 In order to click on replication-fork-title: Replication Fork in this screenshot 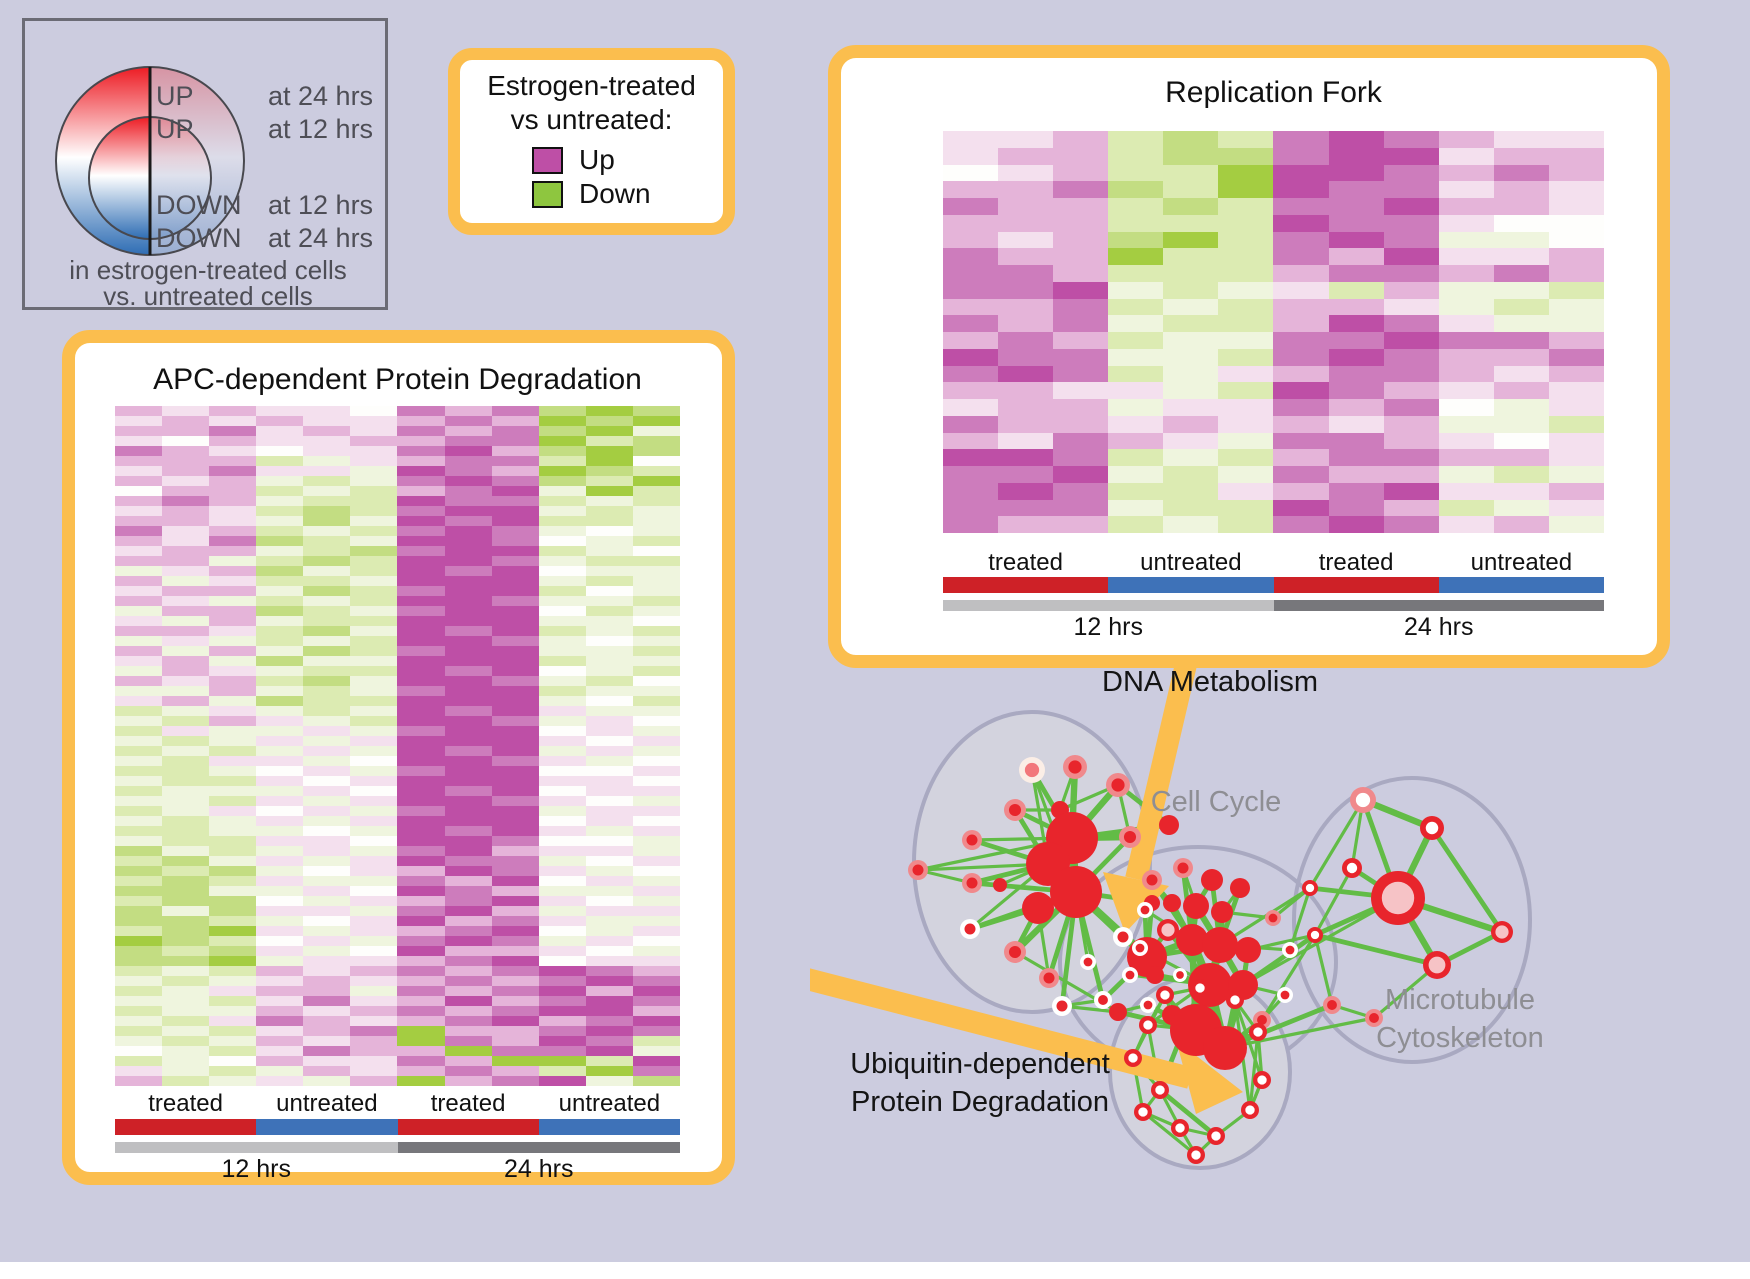, I will do `click(1273, 92)`.